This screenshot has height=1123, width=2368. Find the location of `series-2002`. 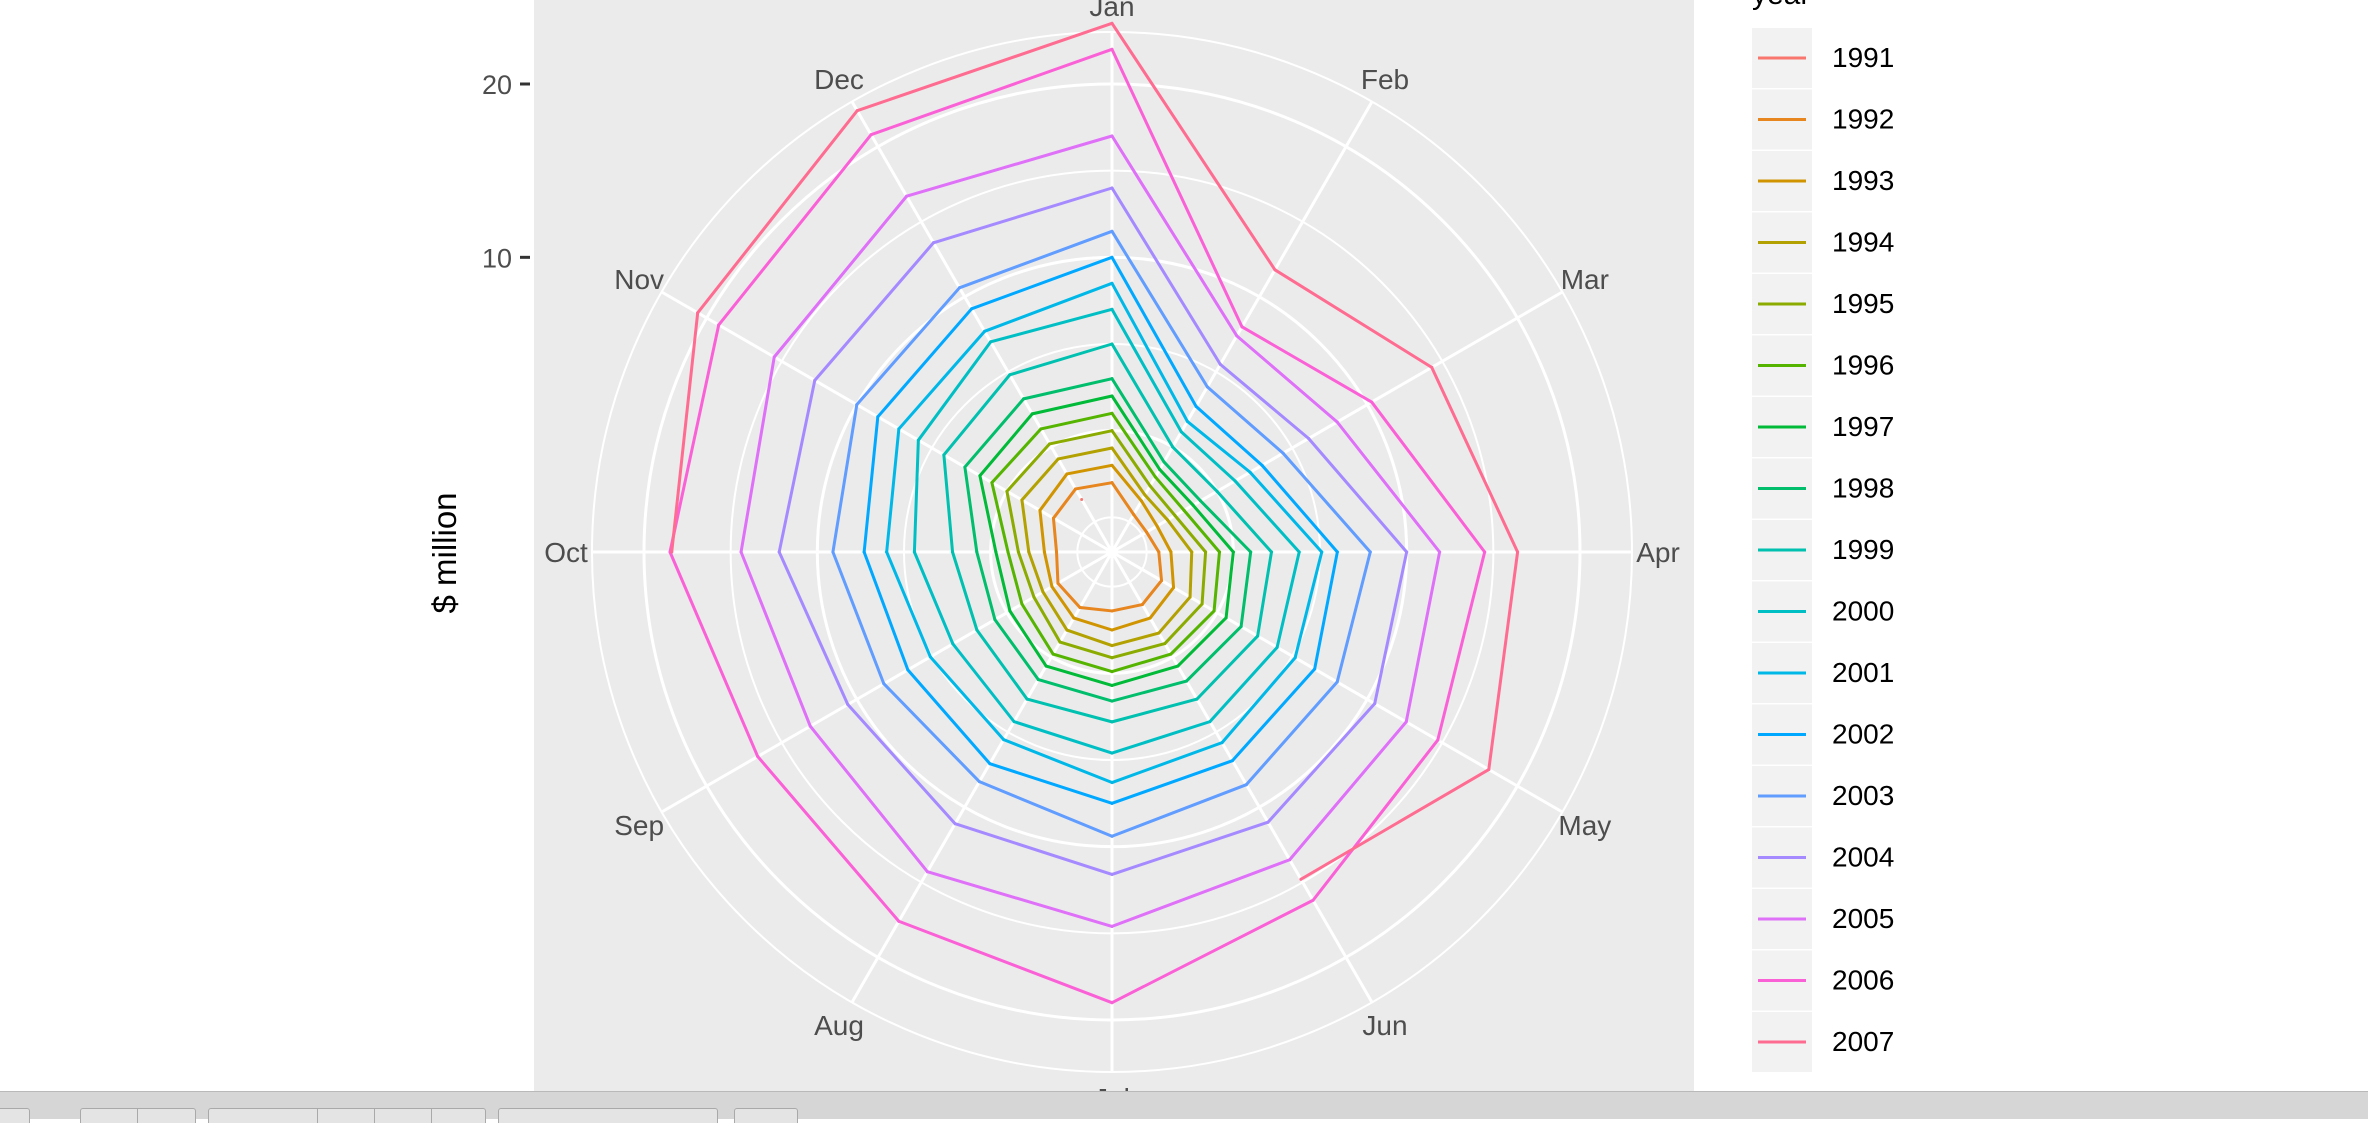

series-2002 is located at coordinates (1100, 530).